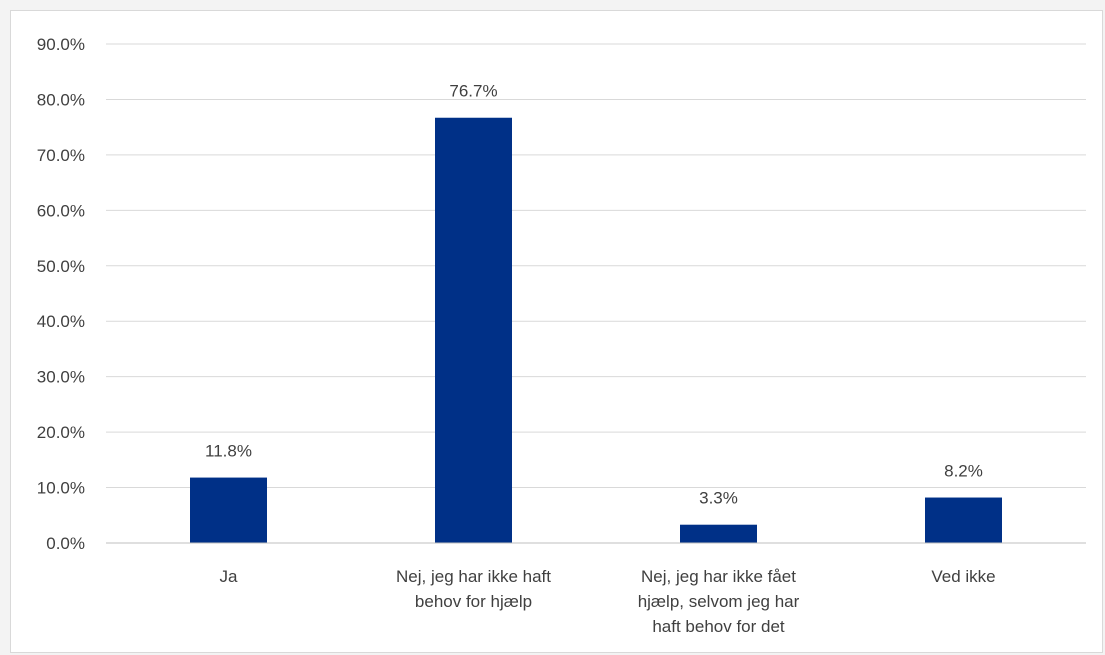  What do you see at coordinates (61, 432) in the screenshot?
I see `y-tick-label: 20.0%` at bounding box center [61, 432].